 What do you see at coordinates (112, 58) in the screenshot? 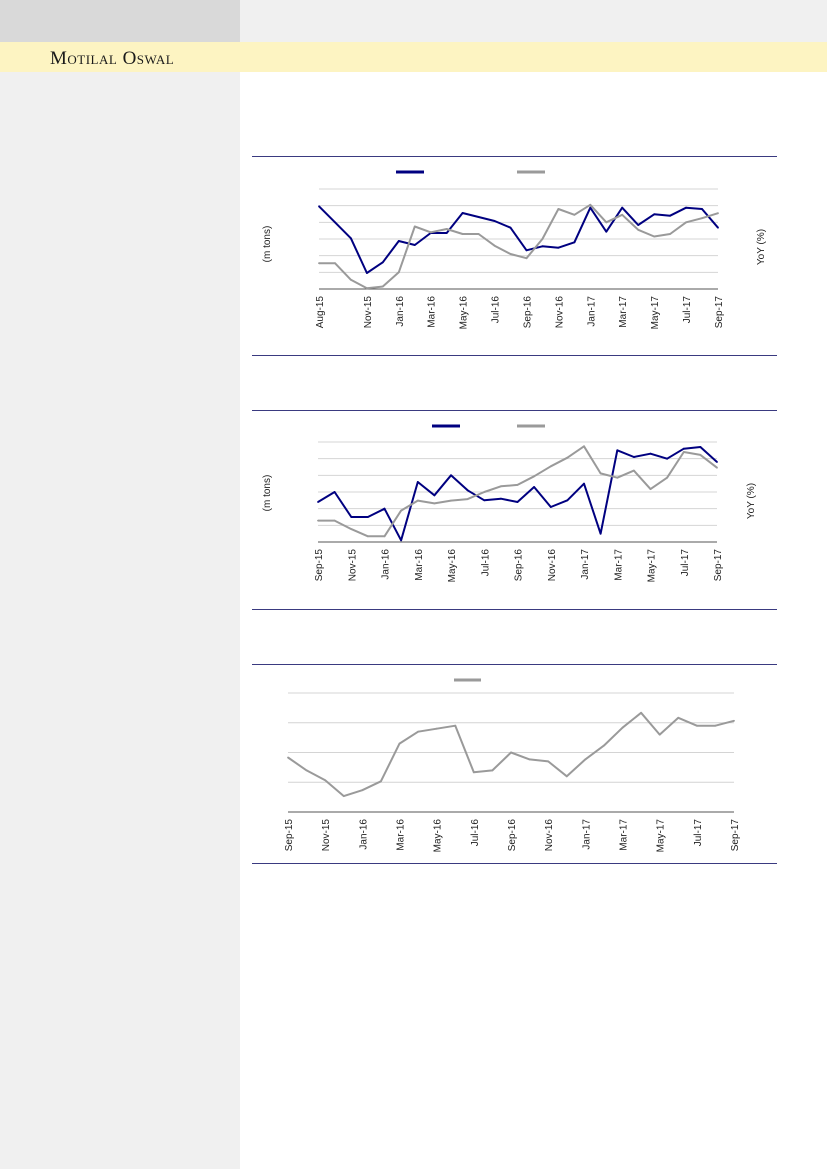
I see `brand-logo: Motilal Oswal` at bounding box center [112, 58].